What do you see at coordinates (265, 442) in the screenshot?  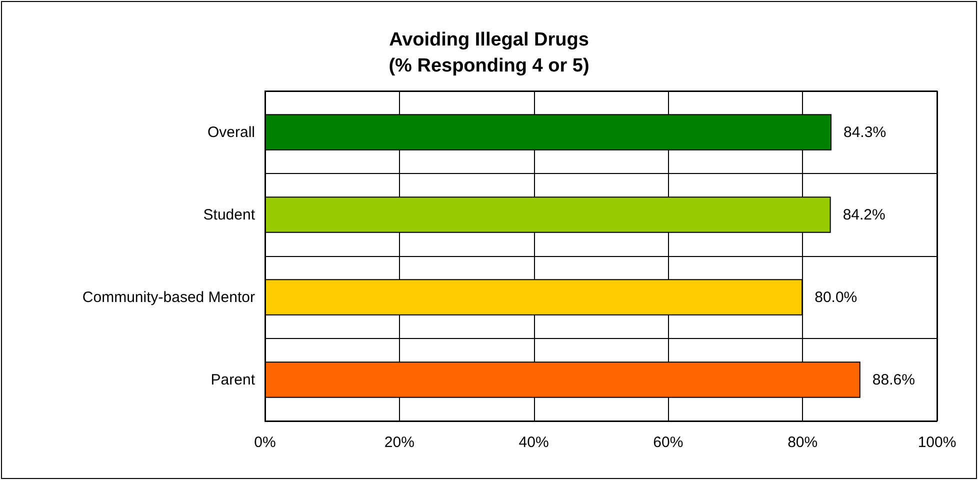 I see `x-tick-label: 0%` at bounding box center [265, 442].